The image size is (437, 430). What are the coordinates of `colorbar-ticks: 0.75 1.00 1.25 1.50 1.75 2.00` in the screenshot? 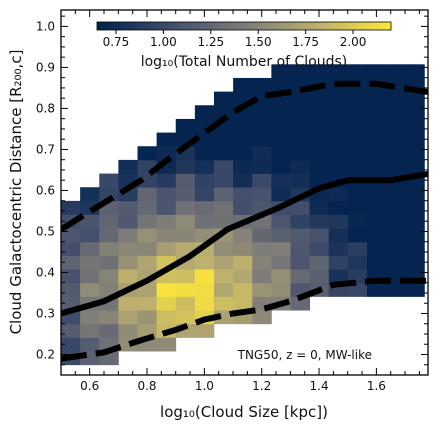 It's located at (235, 39).